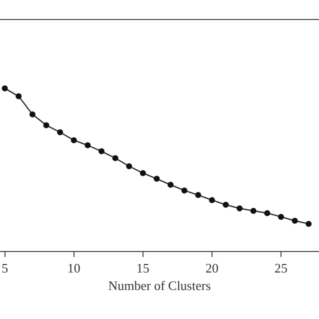  Describe the element at coordinates (5, 268) in the screenshot. I see `x-tick-label: 5` at that location.